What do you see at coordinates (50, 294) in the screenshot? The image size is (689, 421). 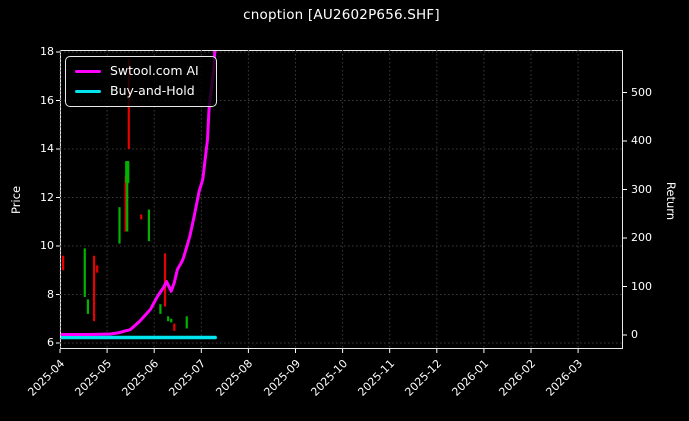 I see `price-tick-label: 8` at bounding box center [50, 294].